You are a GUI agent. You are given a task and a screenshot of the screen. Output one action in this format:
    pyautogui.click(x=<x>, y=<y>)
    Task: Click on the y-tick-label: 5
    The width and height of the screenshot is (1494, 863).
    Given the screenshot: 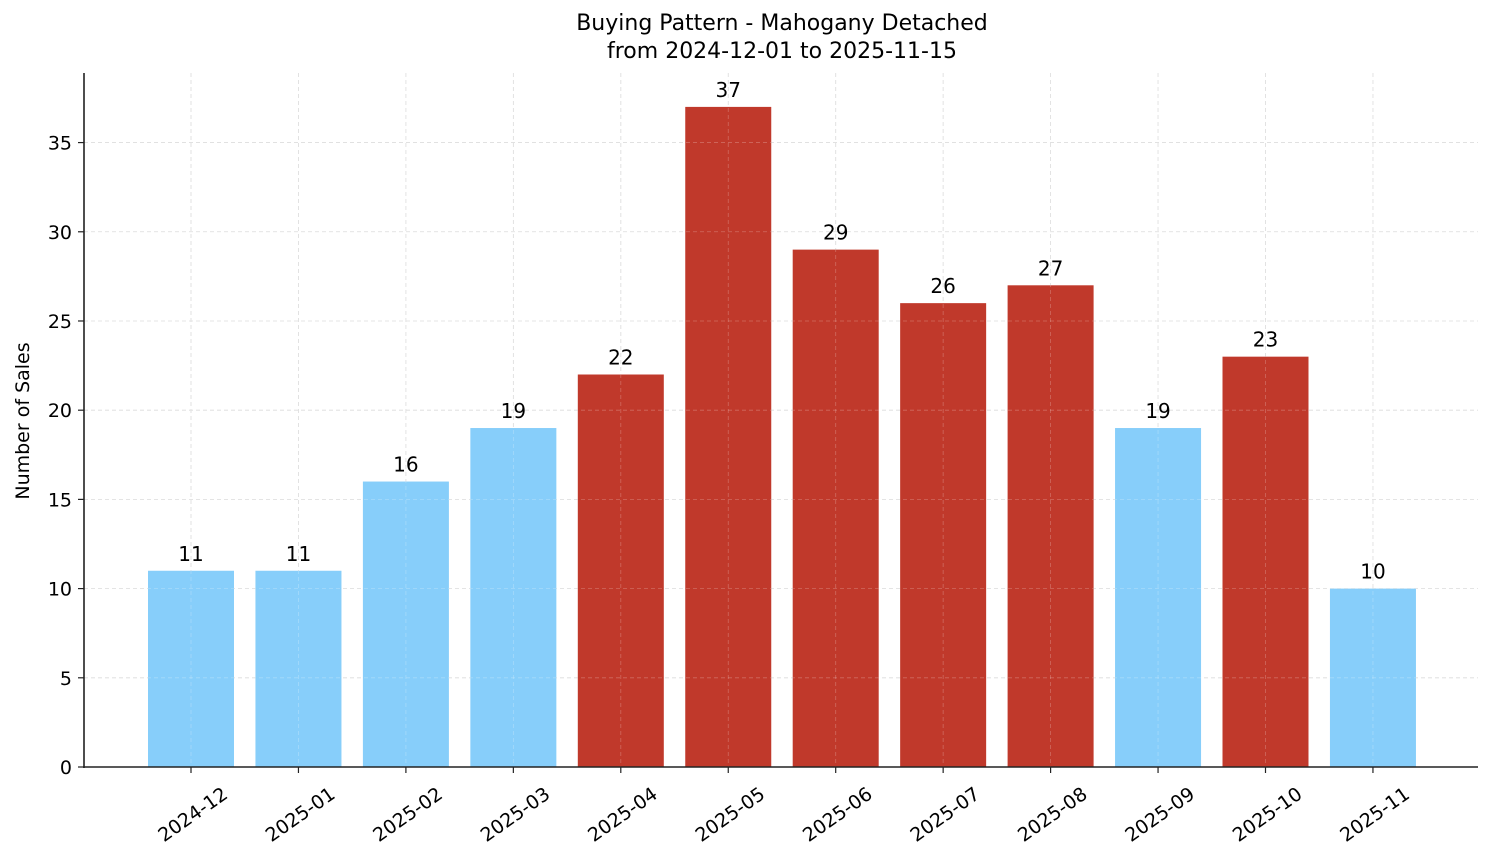 What is the action you would take?
    pyautogui.click(x=66, y=679)
    